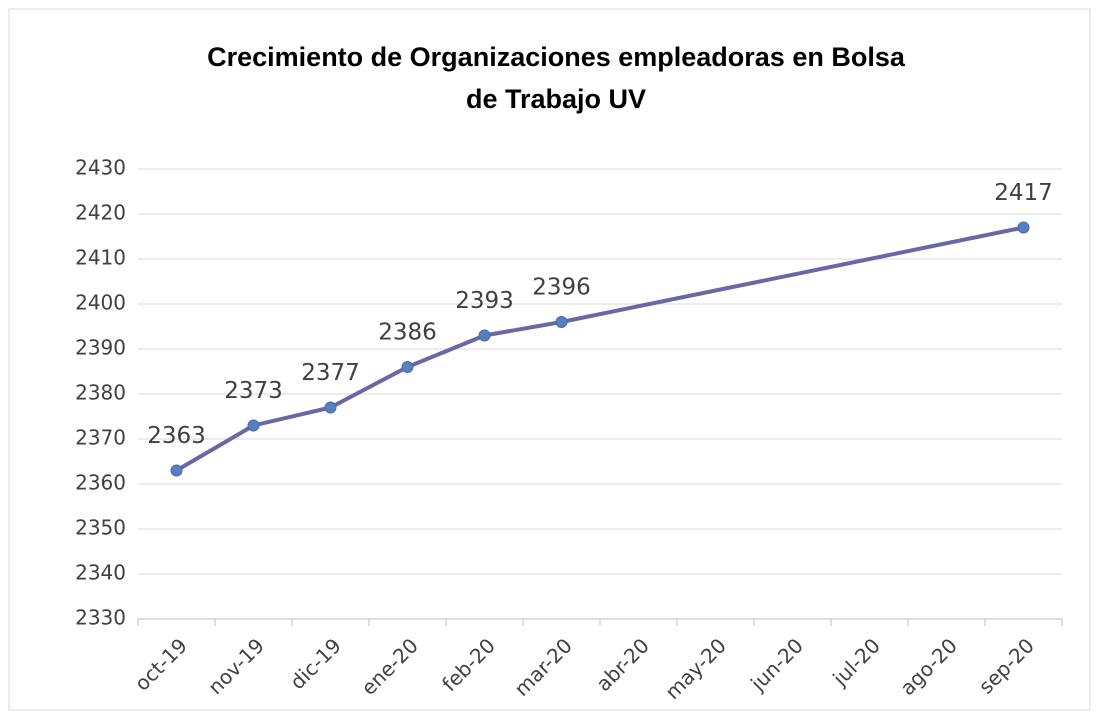 The width and height of the screenshot is (1099, 719). What do you see at coordinates (330, 373) in the screenshot?
I see `data-label: 2377` at bounding box center [330, 373].